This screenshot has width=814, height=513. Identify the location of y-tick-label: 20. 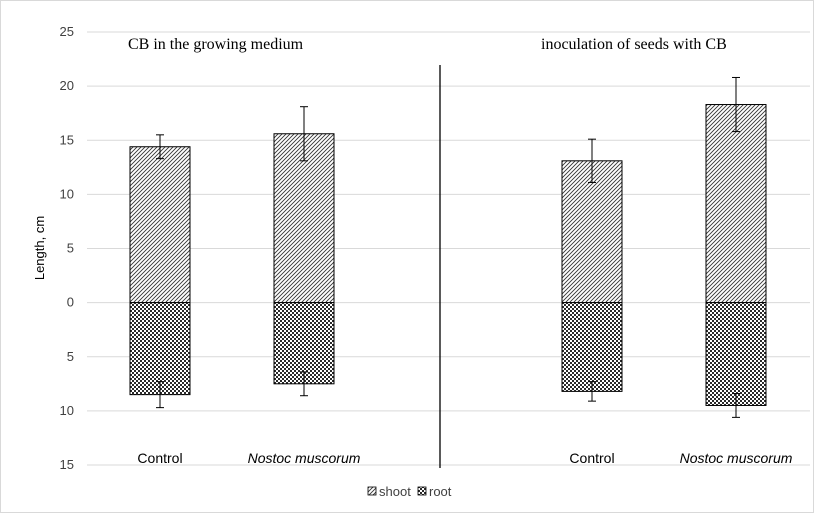
(67, 85).